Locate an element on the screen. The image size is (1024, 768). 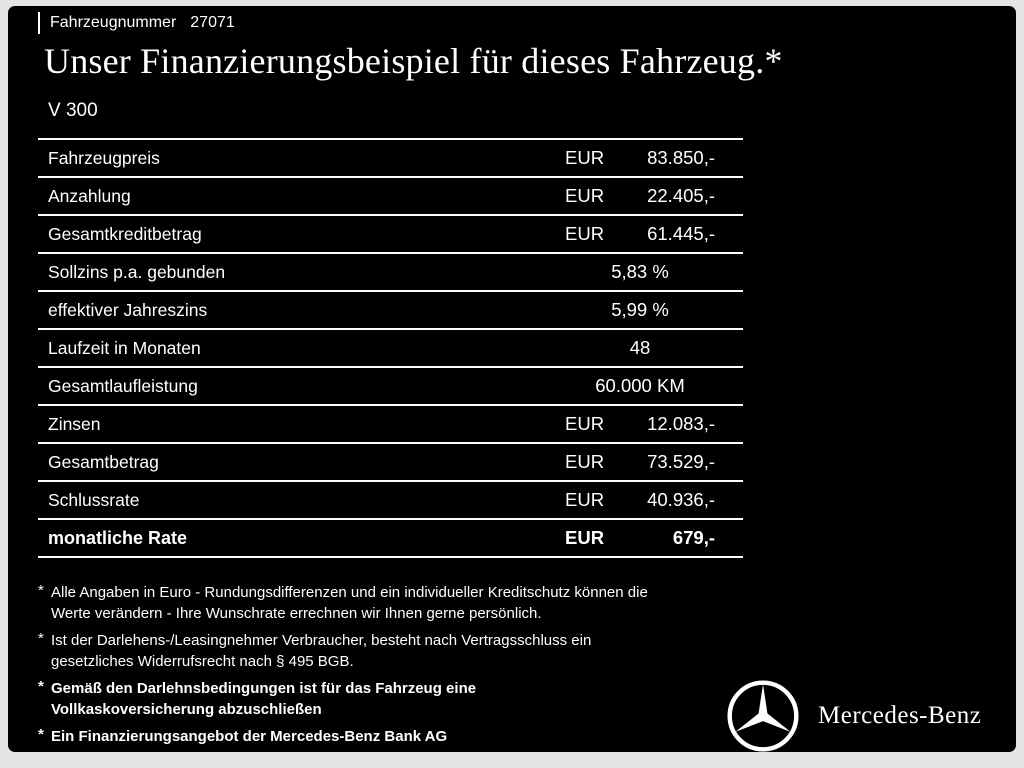
row-value-group: 48 is located at coordinates (640, 348).